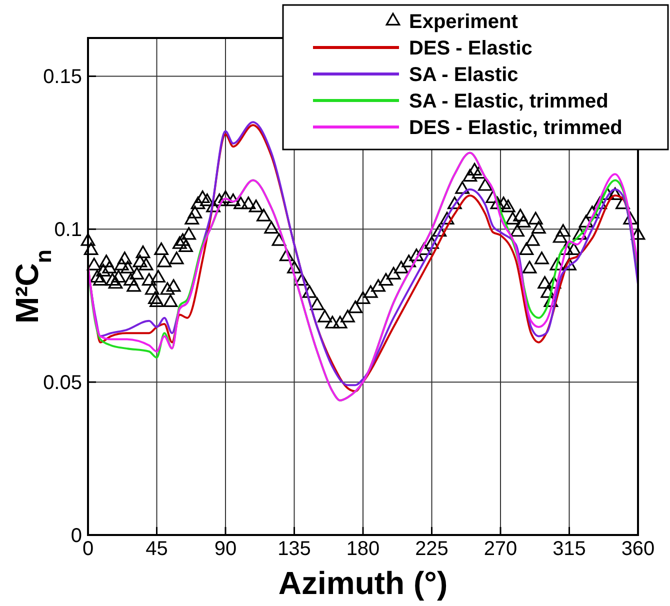 The height and width of the screenshot is (606, 670). What do you see at coordinates (569, 549) in the screenshot?
I see `x-tick-label: 315` at bounding box center [569, 549].